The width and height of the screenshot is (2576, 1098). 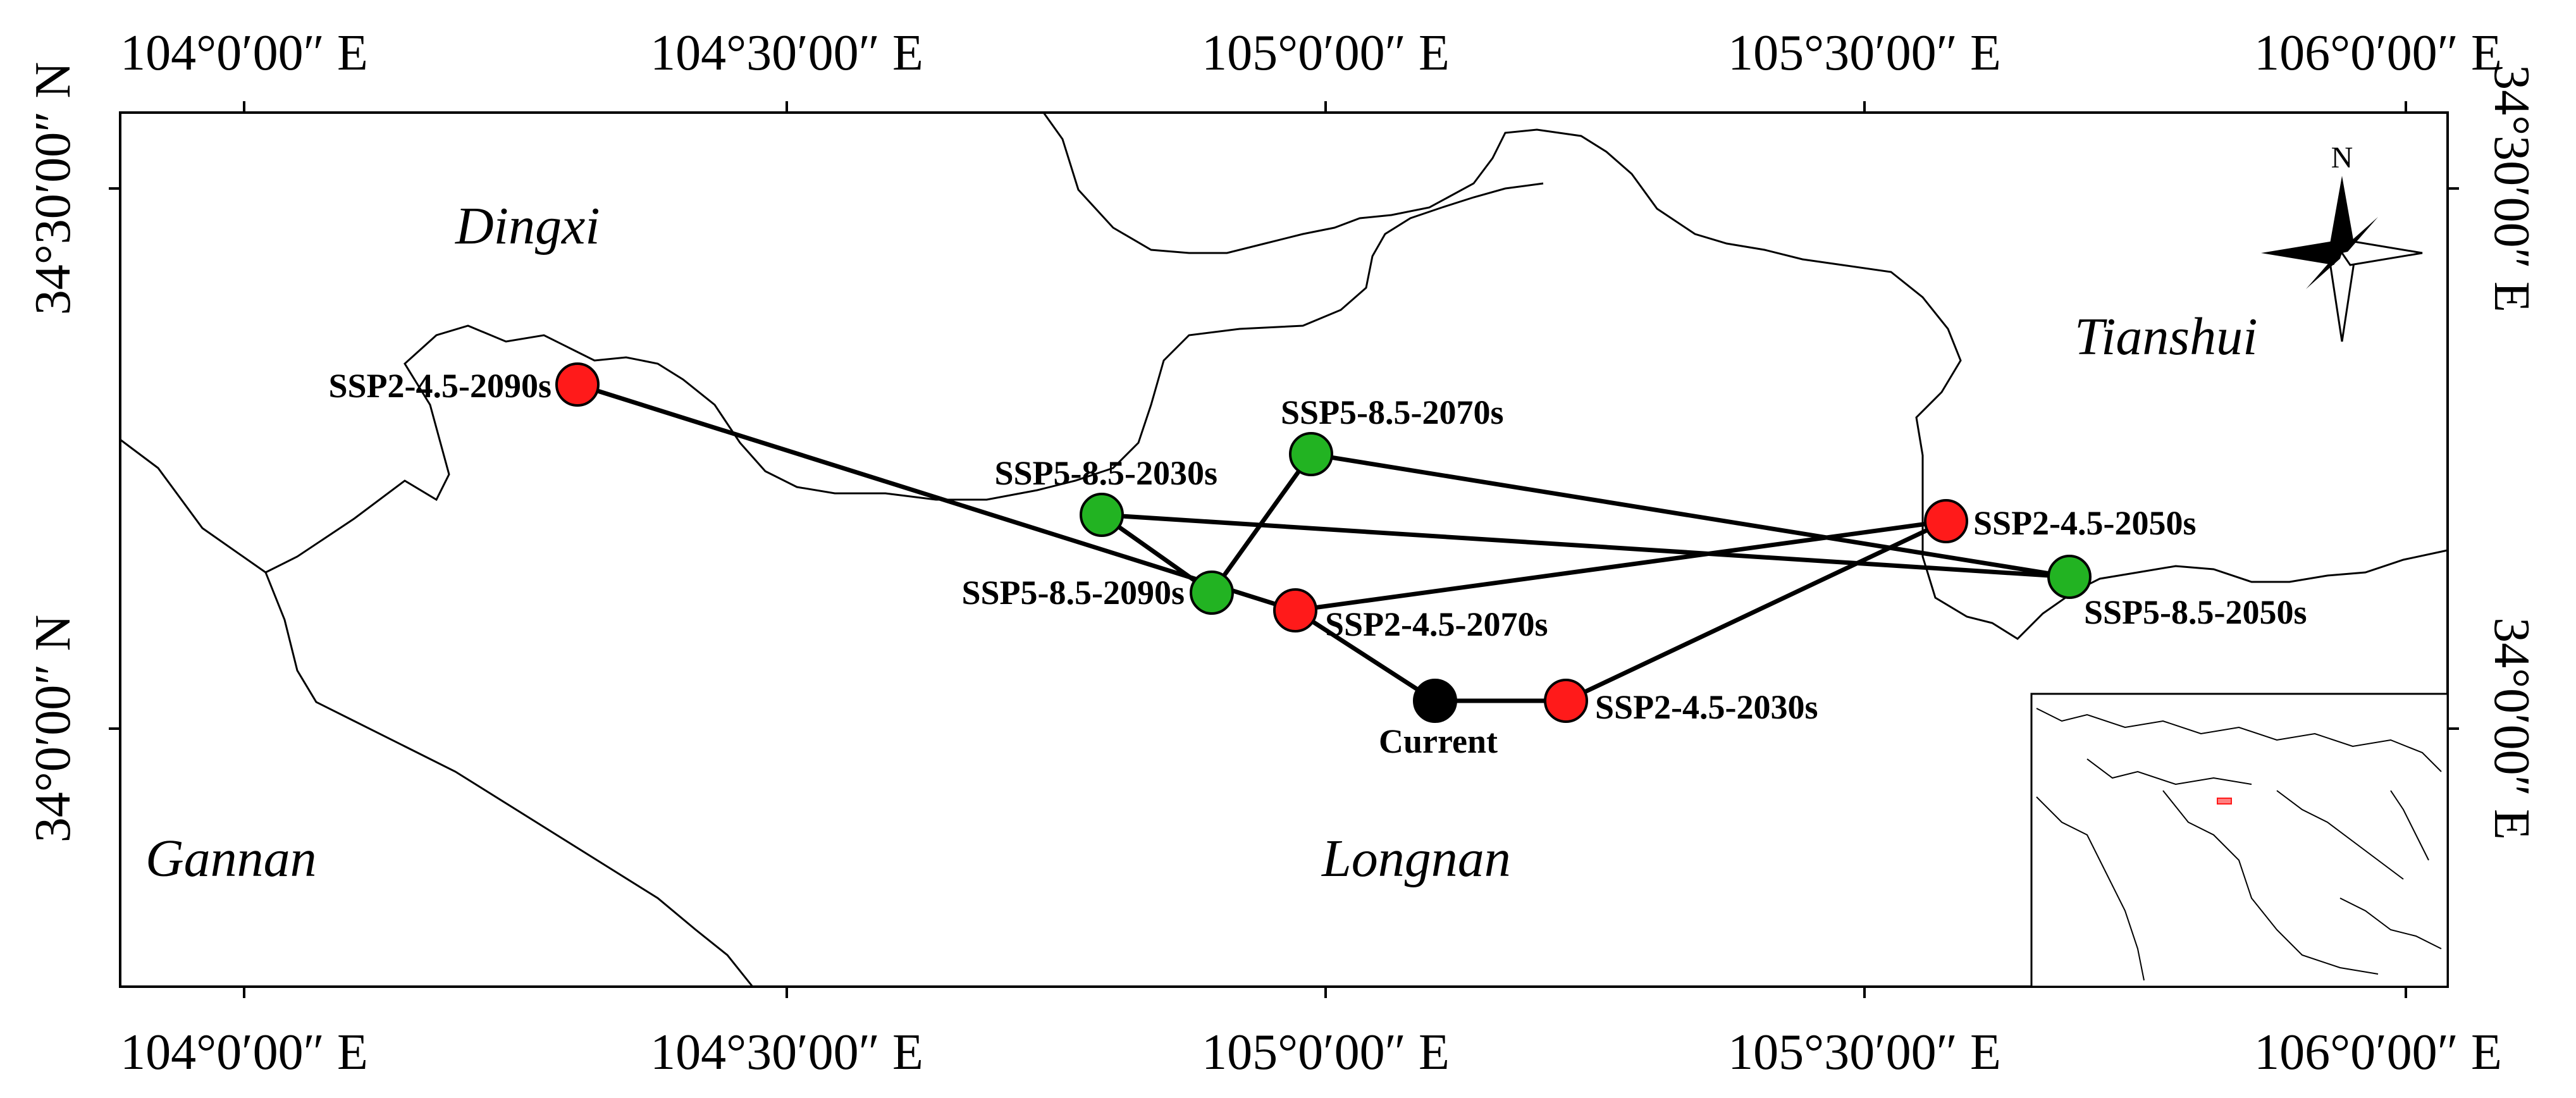 What do you see at coordinates (2382, 253) in the screenshot?
I see `compass-star-east` at bounding box center [2382, 253].